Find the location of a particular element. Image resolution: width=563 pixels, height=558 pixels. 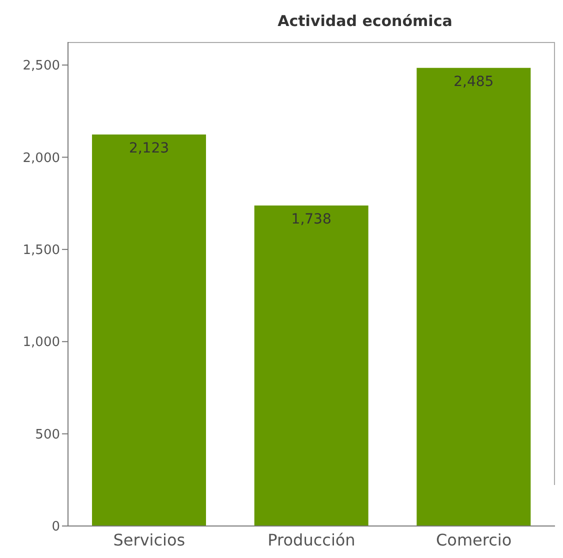

x-tick-label: Servicios is located at coordinates (149, 540).